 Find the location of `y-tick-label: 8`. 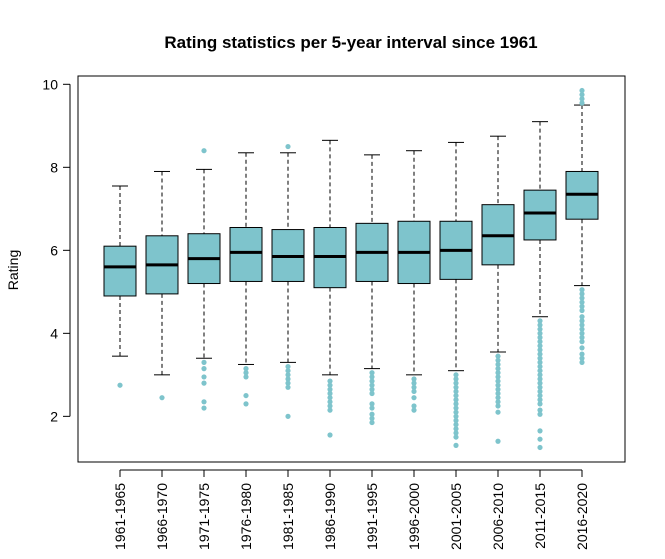

y-tick-label: 8 is located at coordinates (54, 167).